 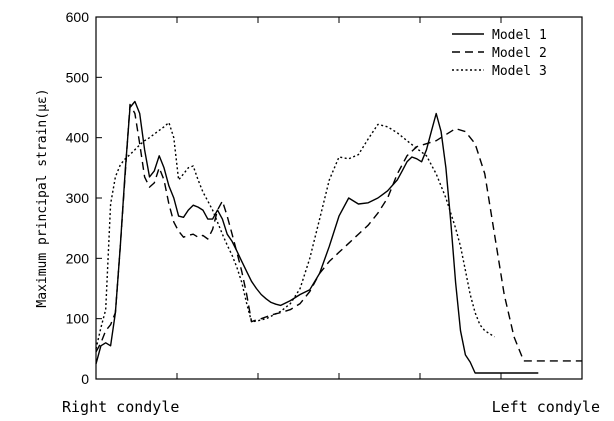 I want to click on legend-label-model-1: Model 1, so click(x=519, y=35).